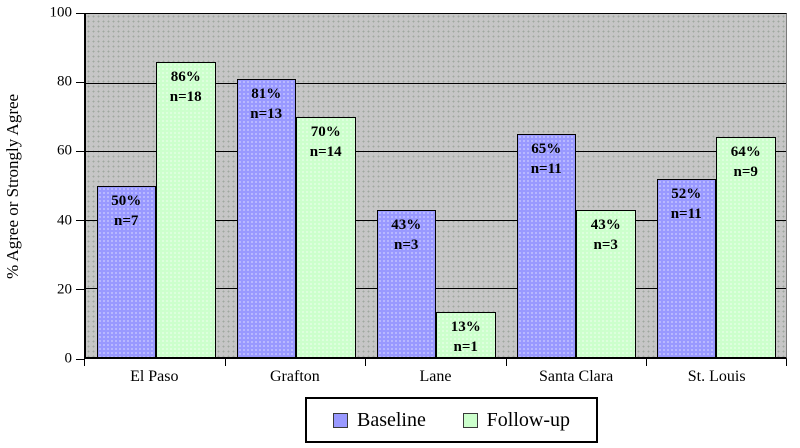  Describe the element at coordinates (340, 420) in the screenshot. I see `baseline-swatch-icon` at that location.